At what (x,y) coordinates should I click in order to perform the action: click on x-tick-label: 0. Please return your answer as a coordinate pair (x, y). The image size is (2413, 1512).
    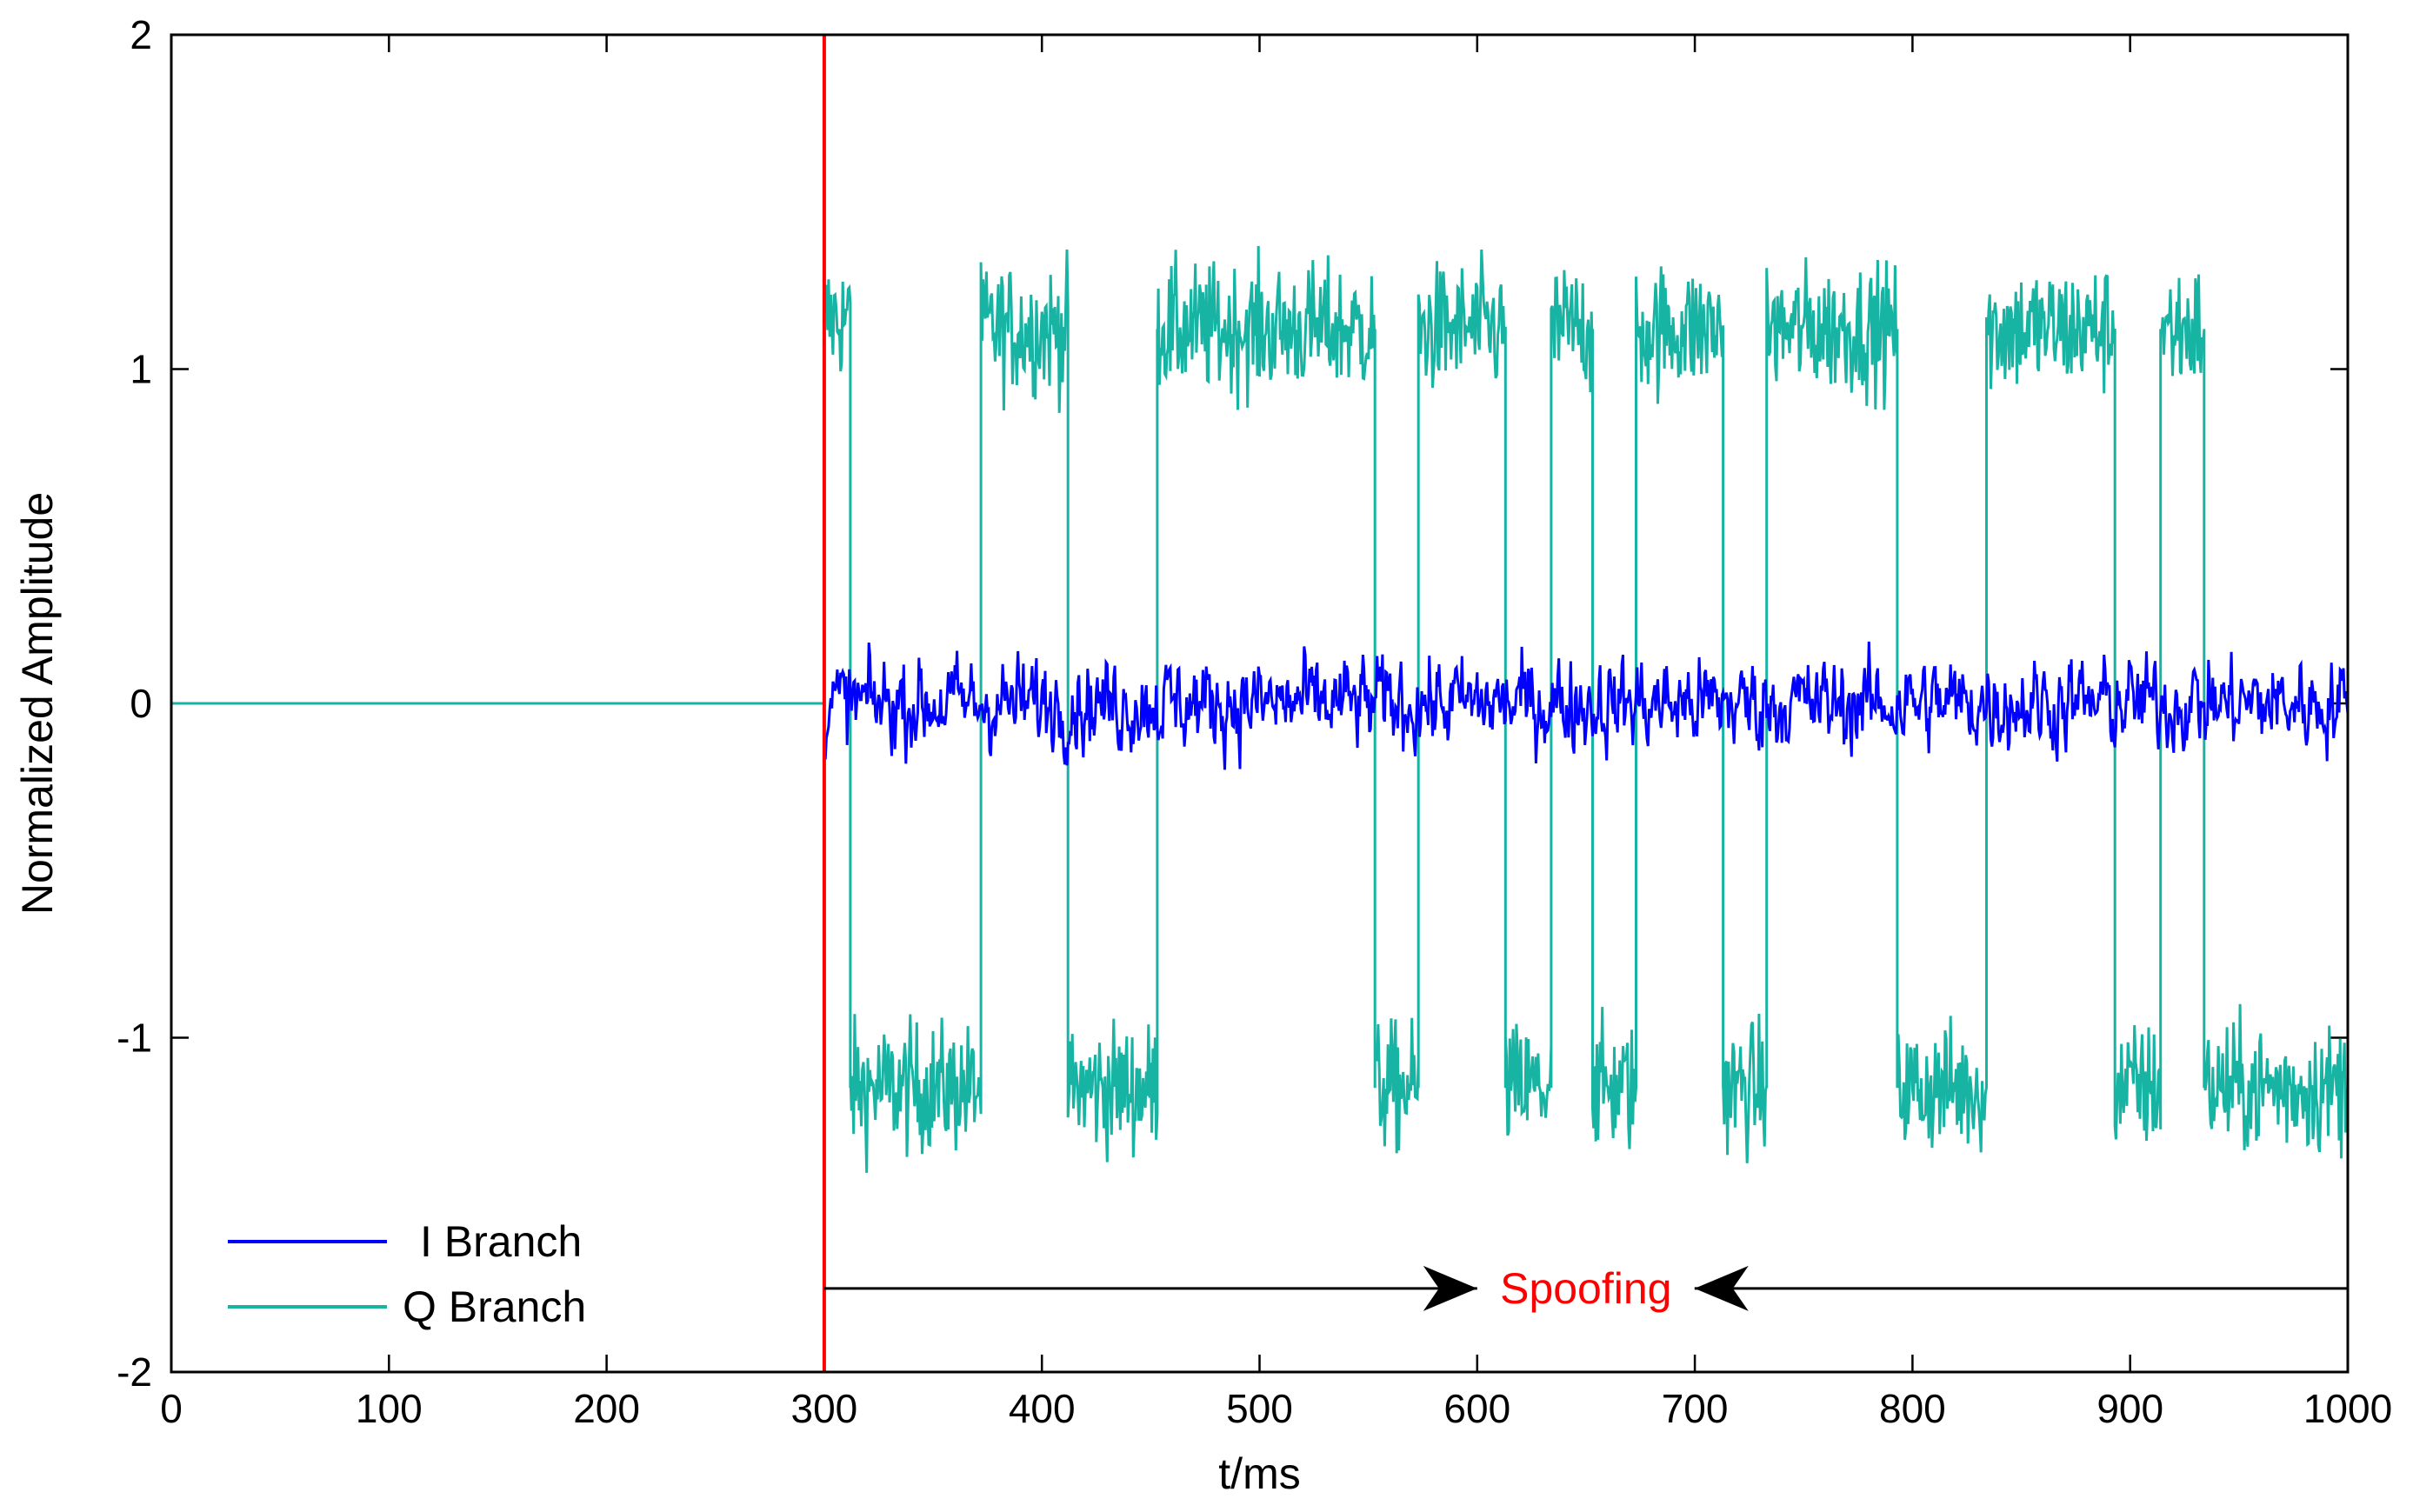
    Looking at the image, I should click on (171, 1408).